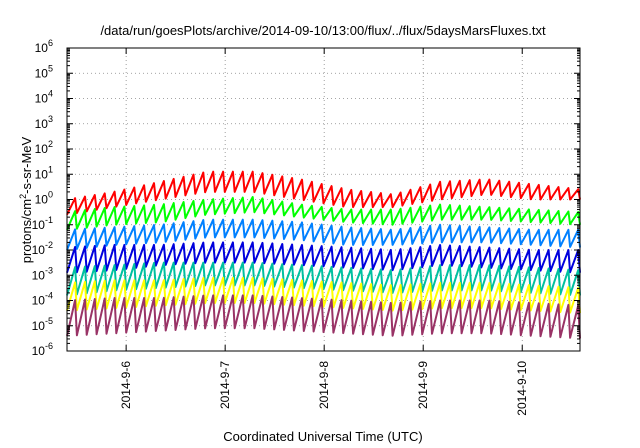 Image resolution: width=640 pixels, height=448 pixels. Describe the element at coordinates (49, 346) in the screenshot. I see `y-tick-exp: -6` at that location.